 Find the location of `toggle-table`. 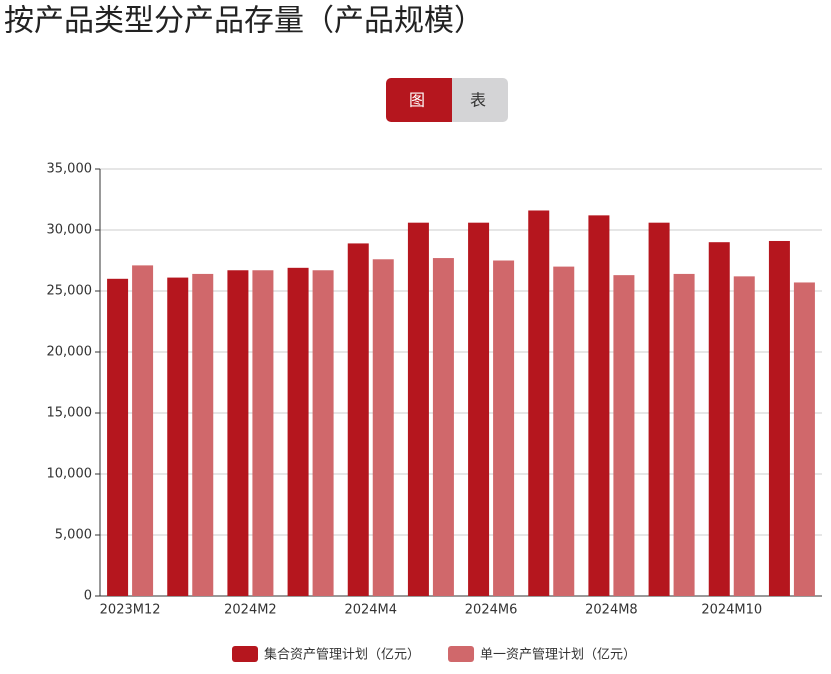

toggle-table is located at coordinates (478, 100).